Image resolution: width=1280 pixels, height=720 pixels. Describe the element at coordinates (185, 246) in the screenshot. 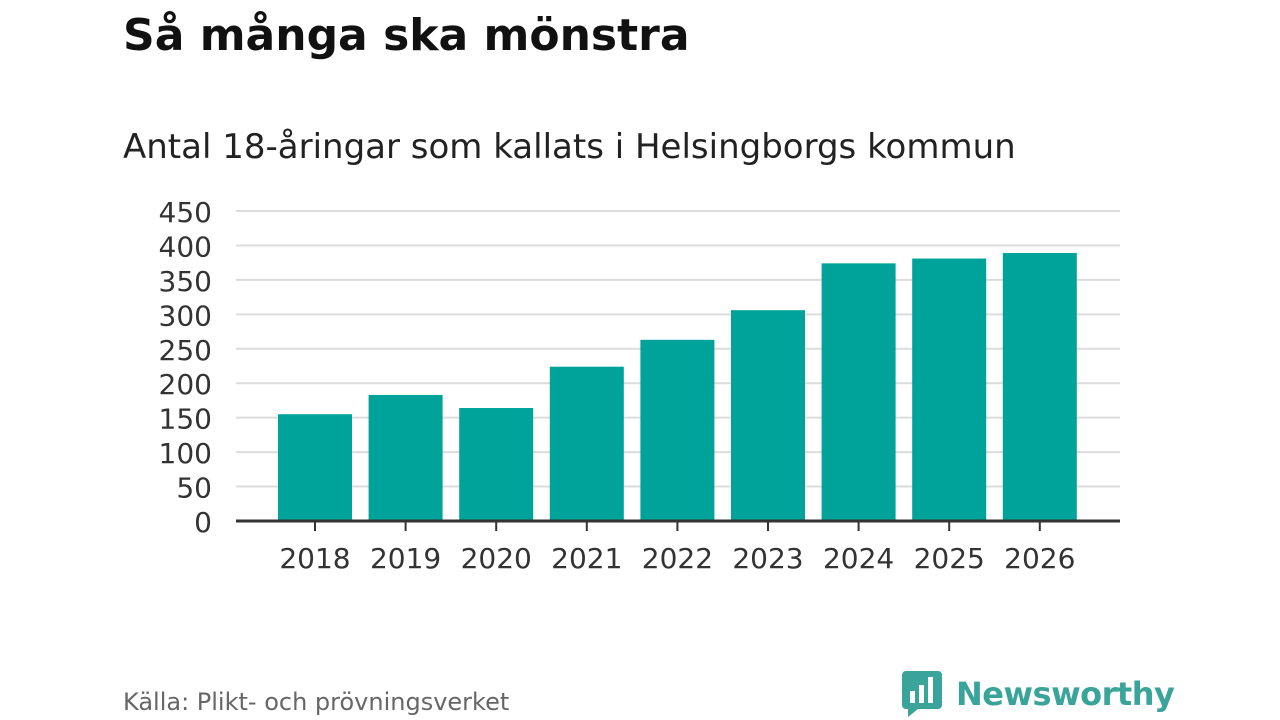

I see `y-tick-label: 400` at that location.